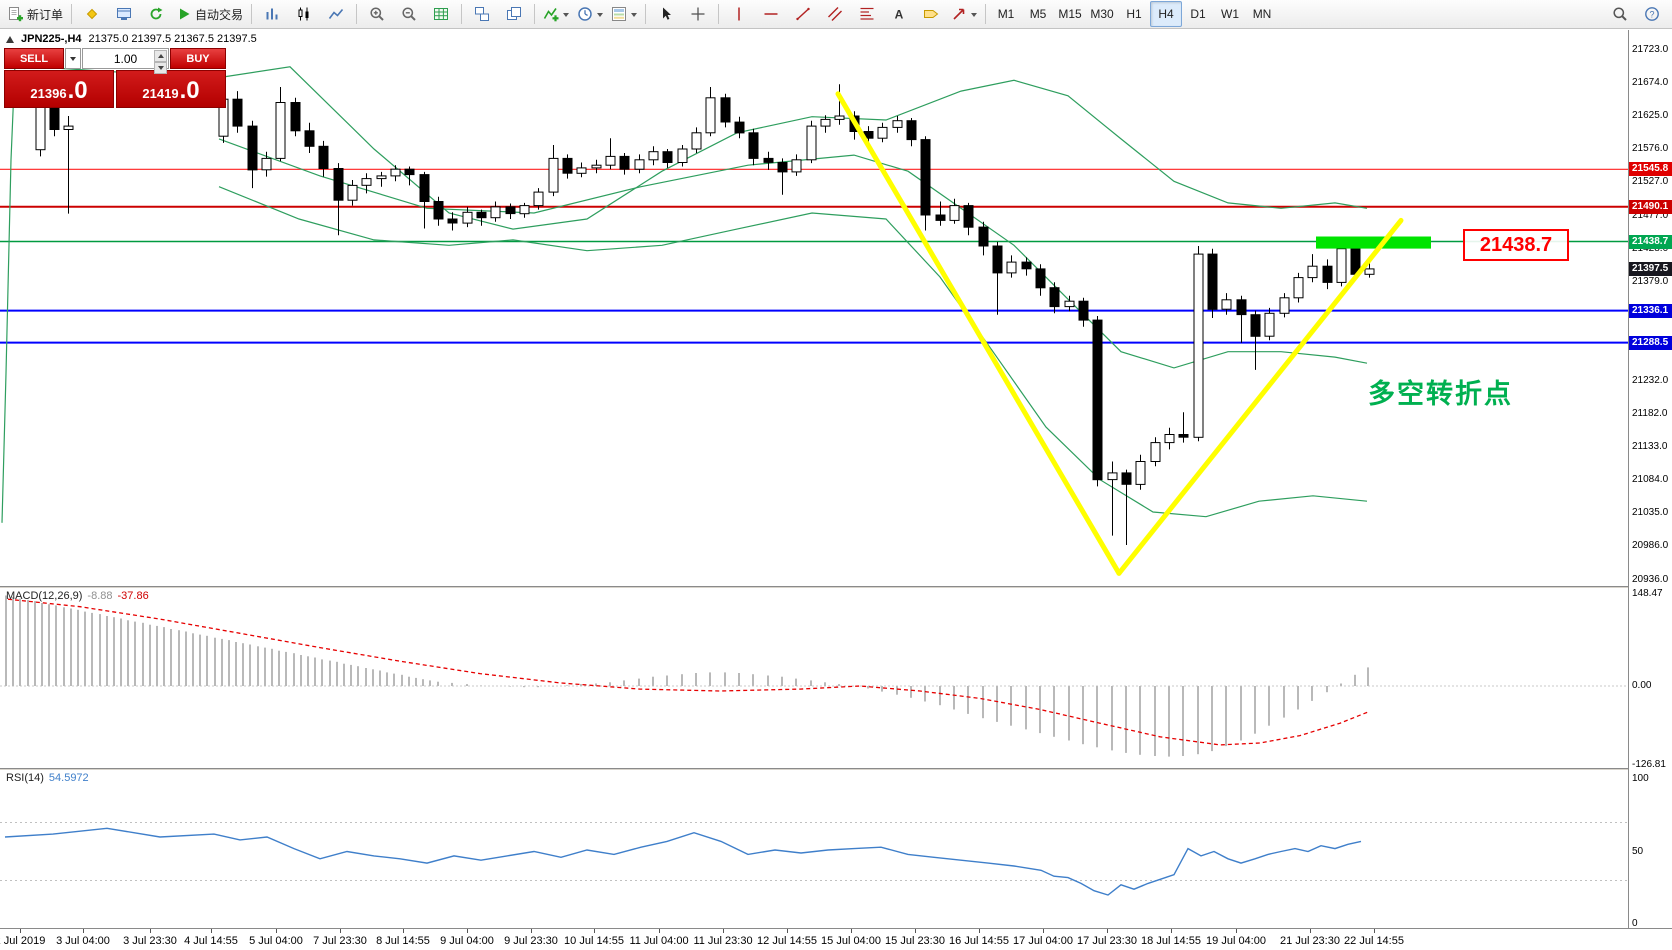 The image size is (1672, 950). Describe the element at coordinates (698, 14) in the screenshot. I see `crosshair-button` at that location.